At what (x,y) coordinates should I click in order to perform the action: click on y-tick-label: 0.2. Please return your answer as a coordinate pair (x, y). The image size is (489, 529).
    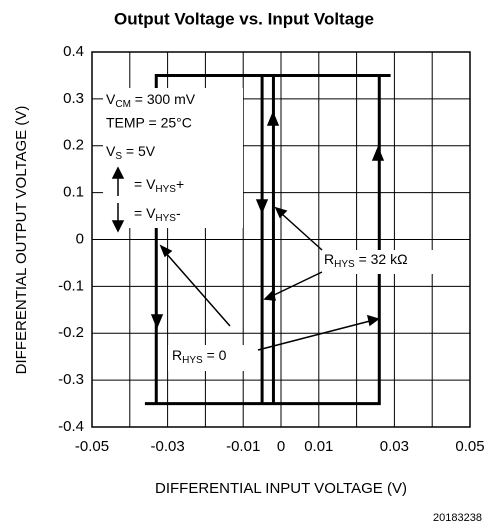
    Looking at the image, I should click on (73, 145).